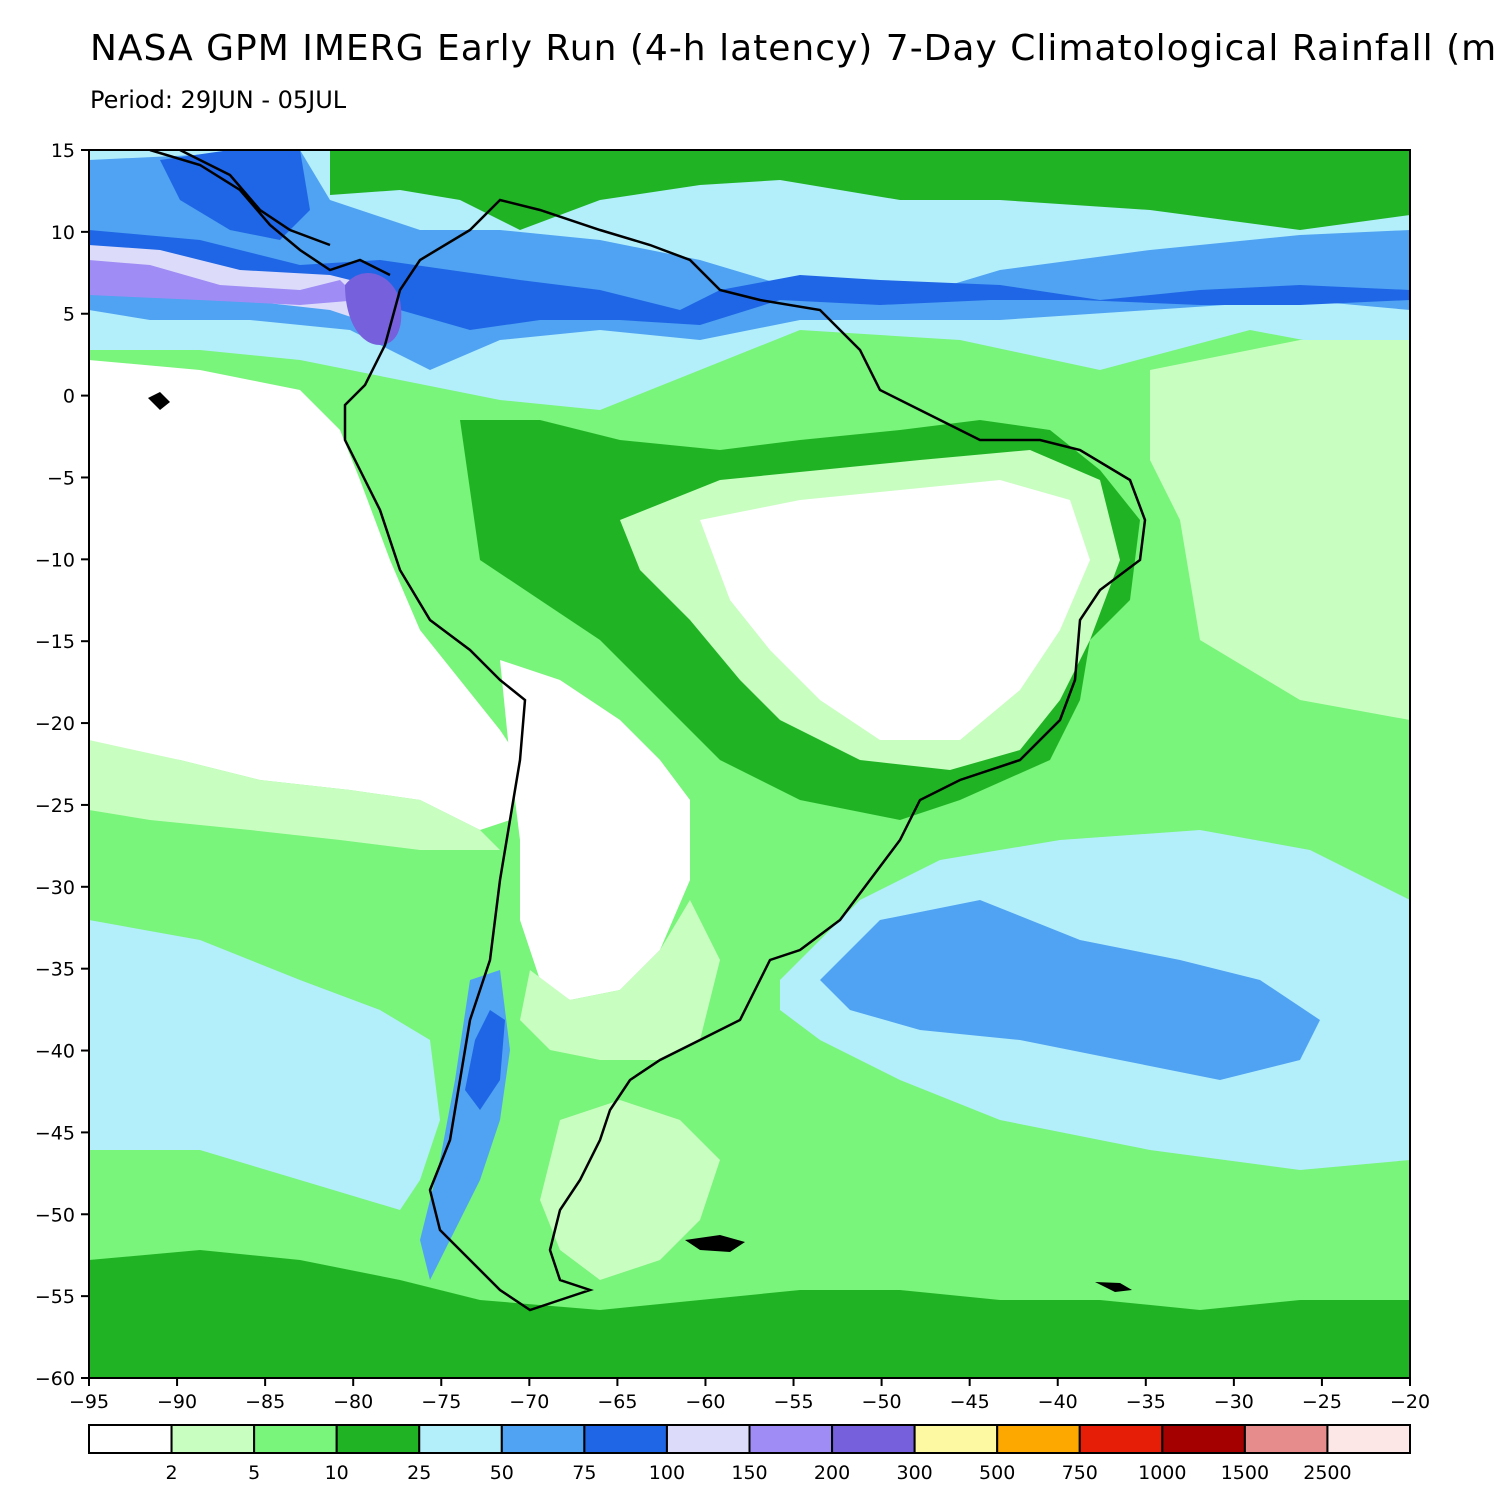 This screenshot has width=1500, height=1500. What do you see at coordinates (485, 1060) in the screenshot?
I see `rain-region-chile-coast-dark` at bounding box center [485, 1060].